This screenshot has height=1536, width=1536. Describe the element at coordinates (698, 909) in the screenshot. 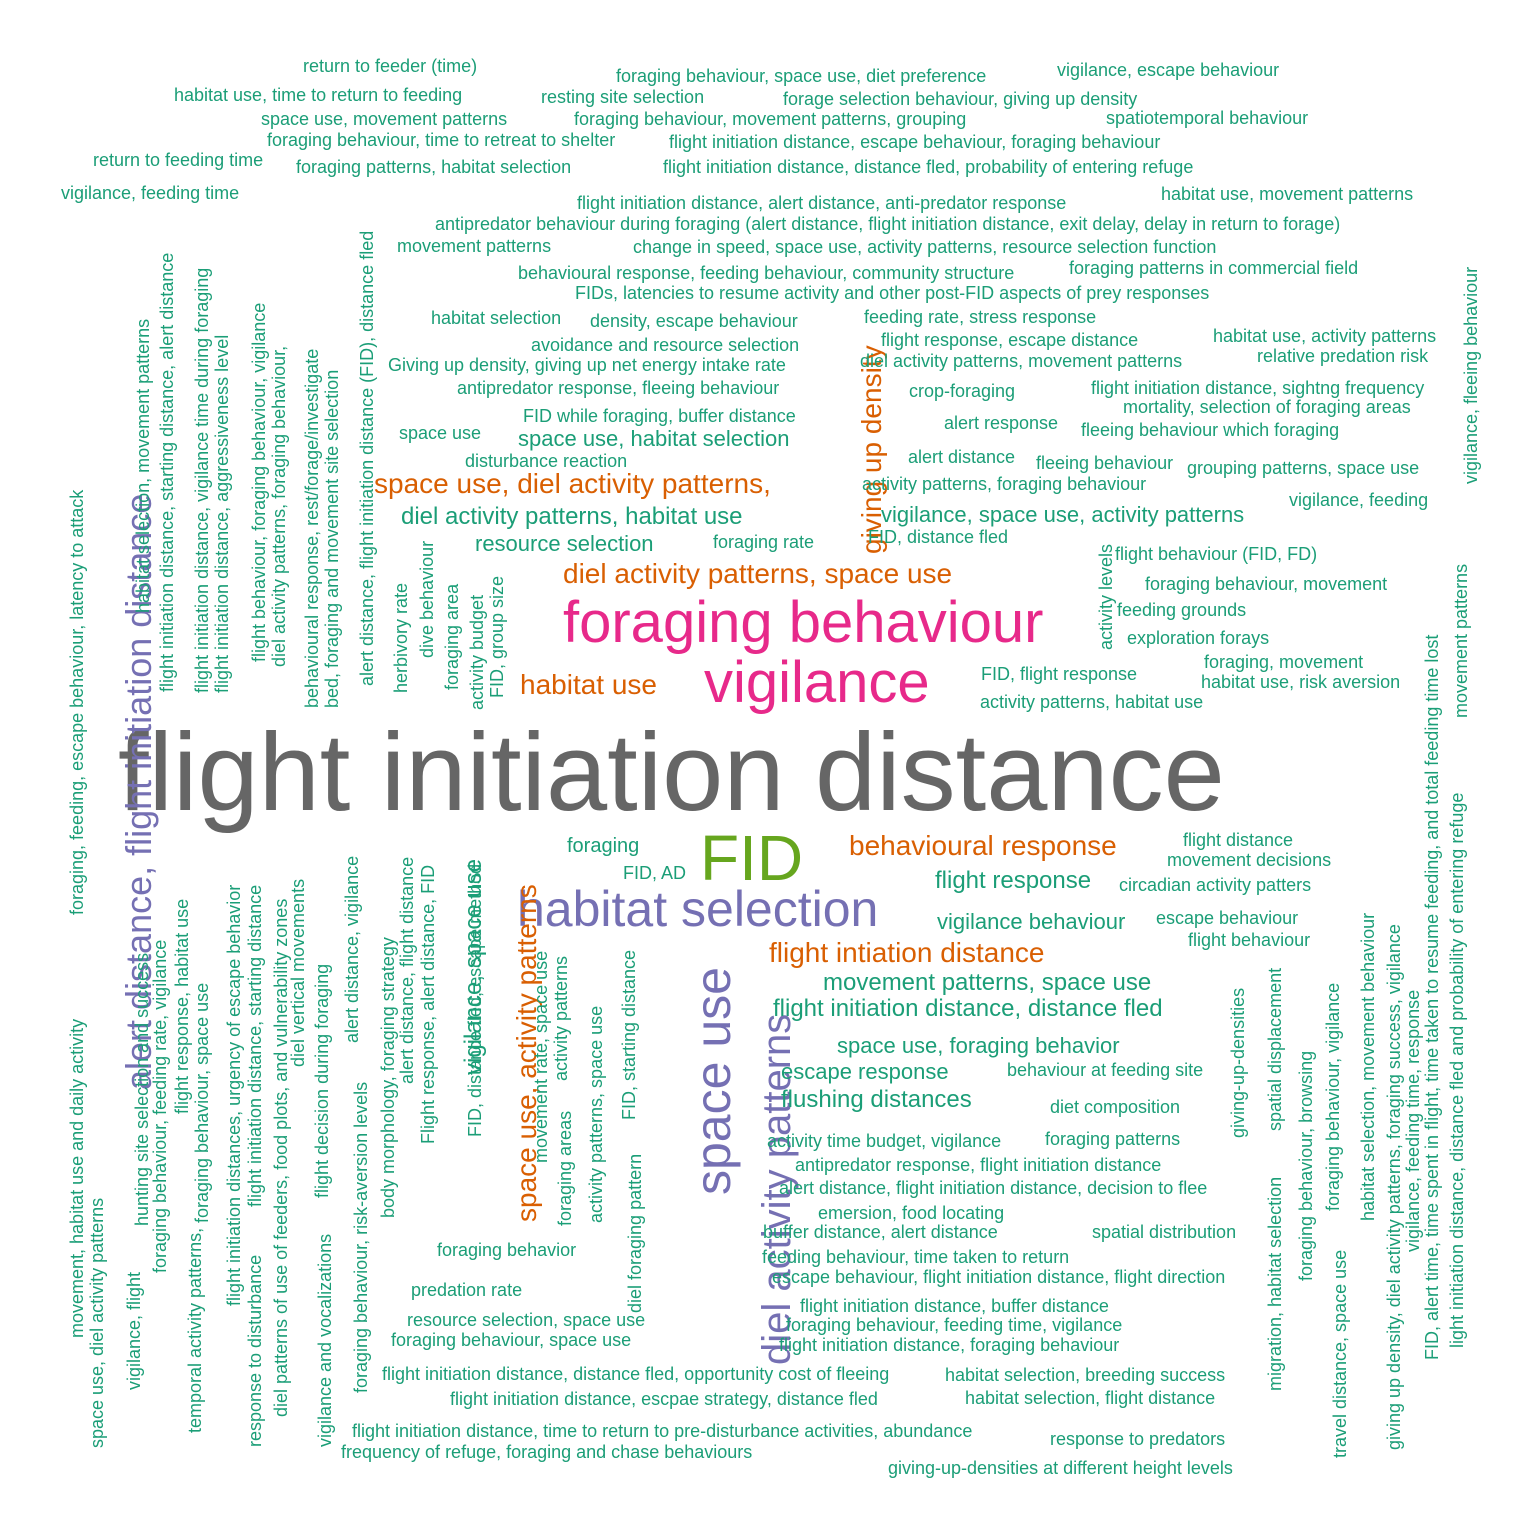

I see `word-cloud-term: habitat selection` at that location.